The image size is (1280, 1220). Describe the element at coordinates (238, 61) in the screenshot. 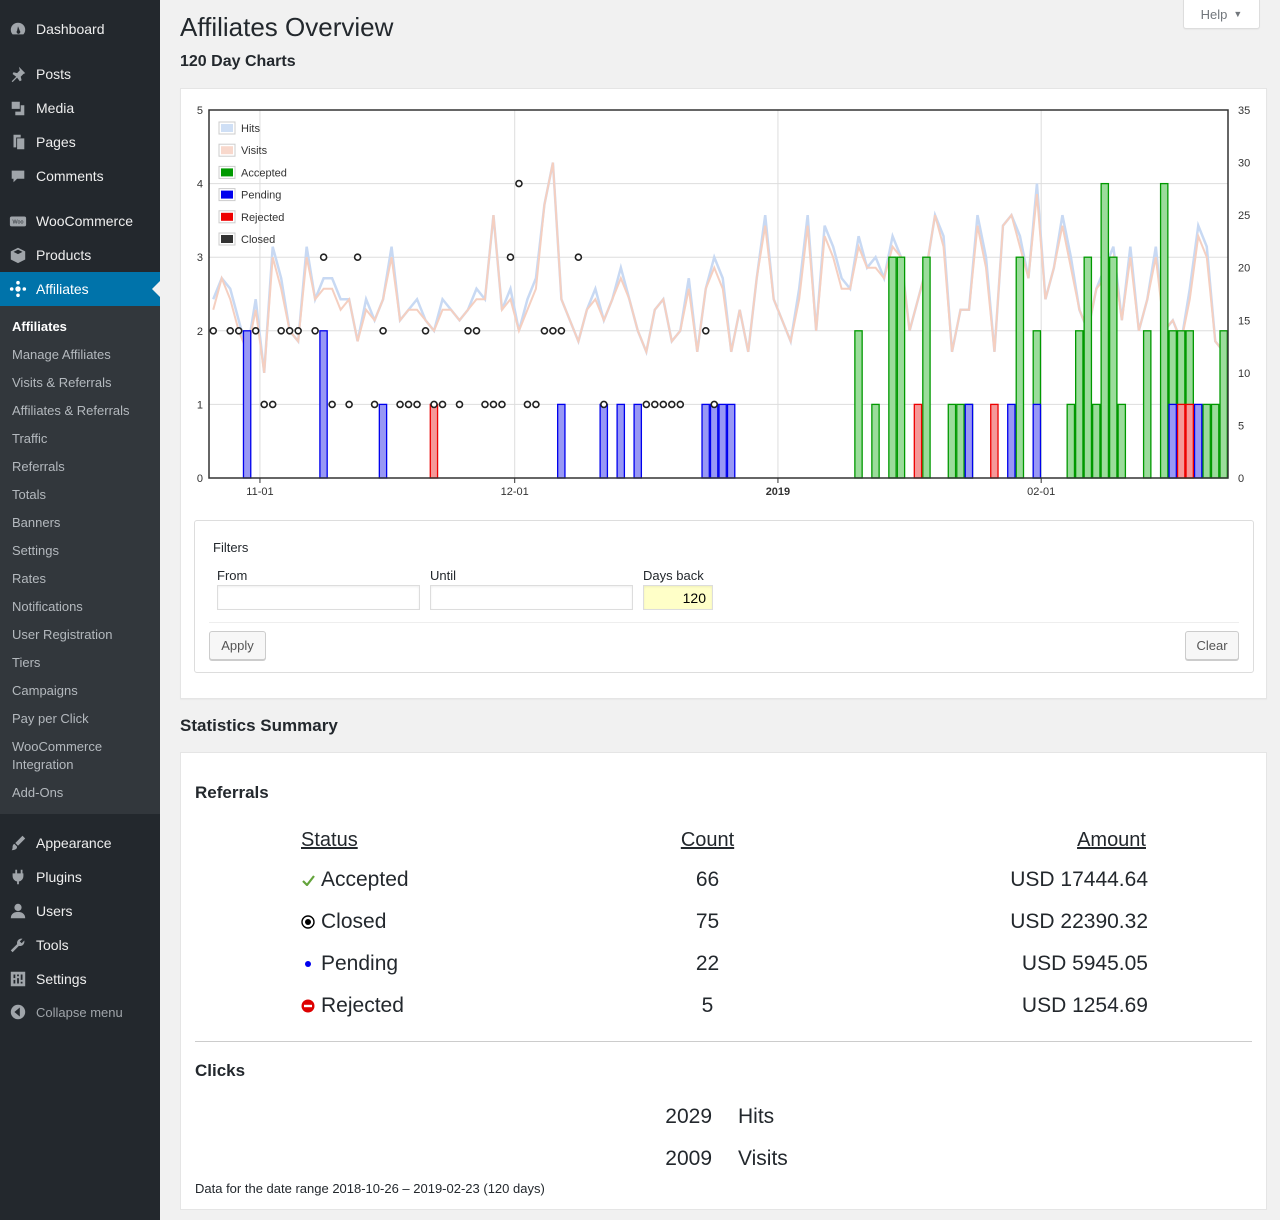

I see `charts-subtitle: 120 Day Charts` at that location.